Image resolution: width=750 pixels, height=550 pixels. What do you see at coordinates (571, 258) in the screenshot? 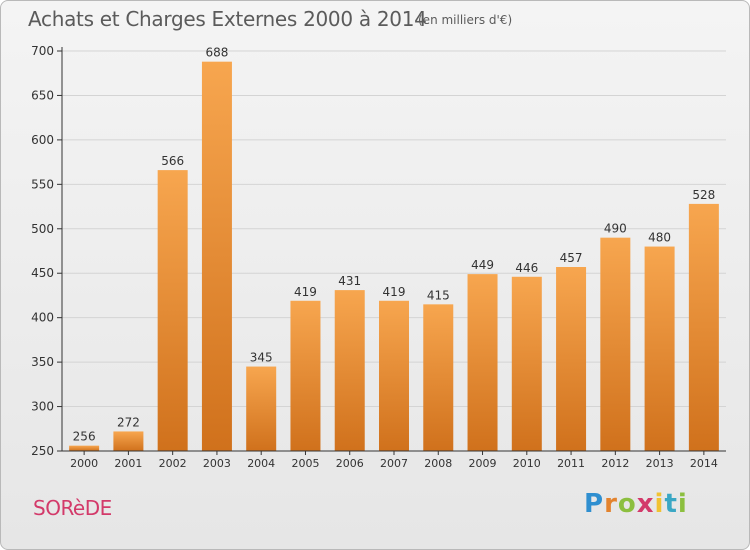
I see `bar-value-label: 457` at bounding box center [571, 258].